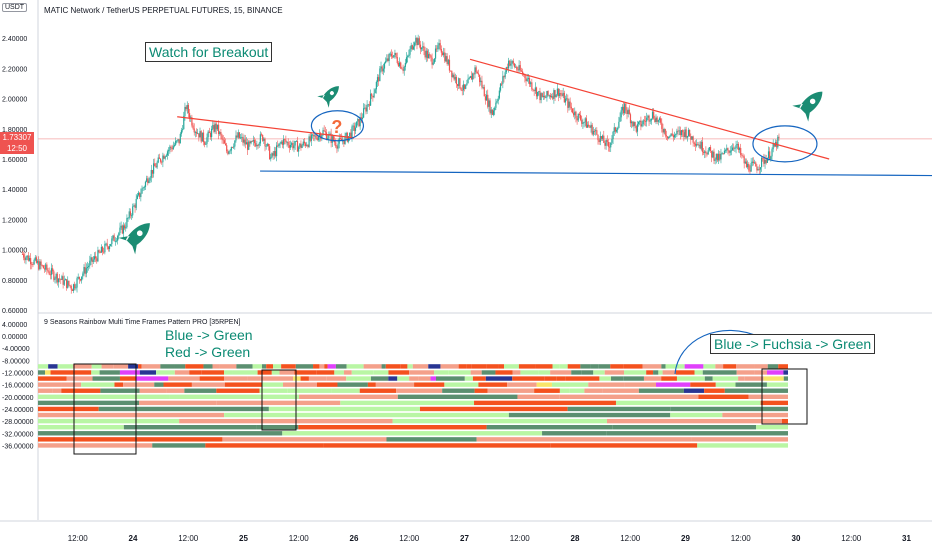 The height and width of the screenshot is (555, 932). What do you see at coordinates (18, 434) in the screenshot?
I see `indicator-tick-label: -32.00000` at bounding box center [18, 434].